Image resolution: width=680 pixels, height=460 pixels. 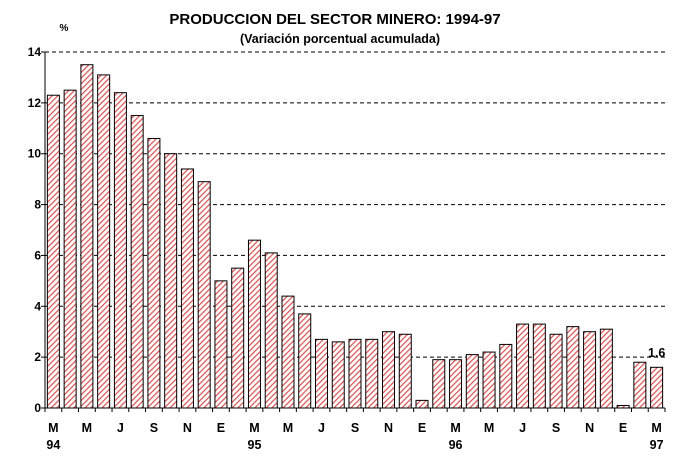 What do you see at coordinates (37, 357) in the screenshot?
I see `y-tick-label: 2` at bounding box center [37, 357].